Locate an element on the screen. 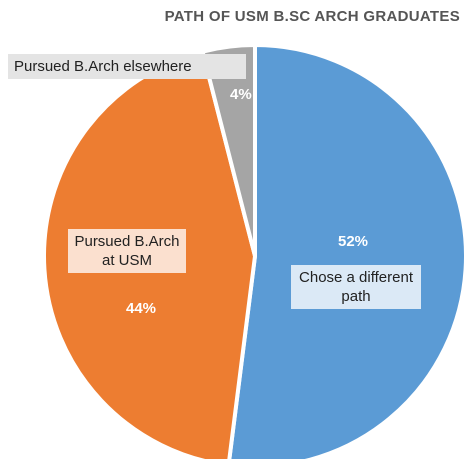  value-label: 52% is located at coordinates (353, 241).